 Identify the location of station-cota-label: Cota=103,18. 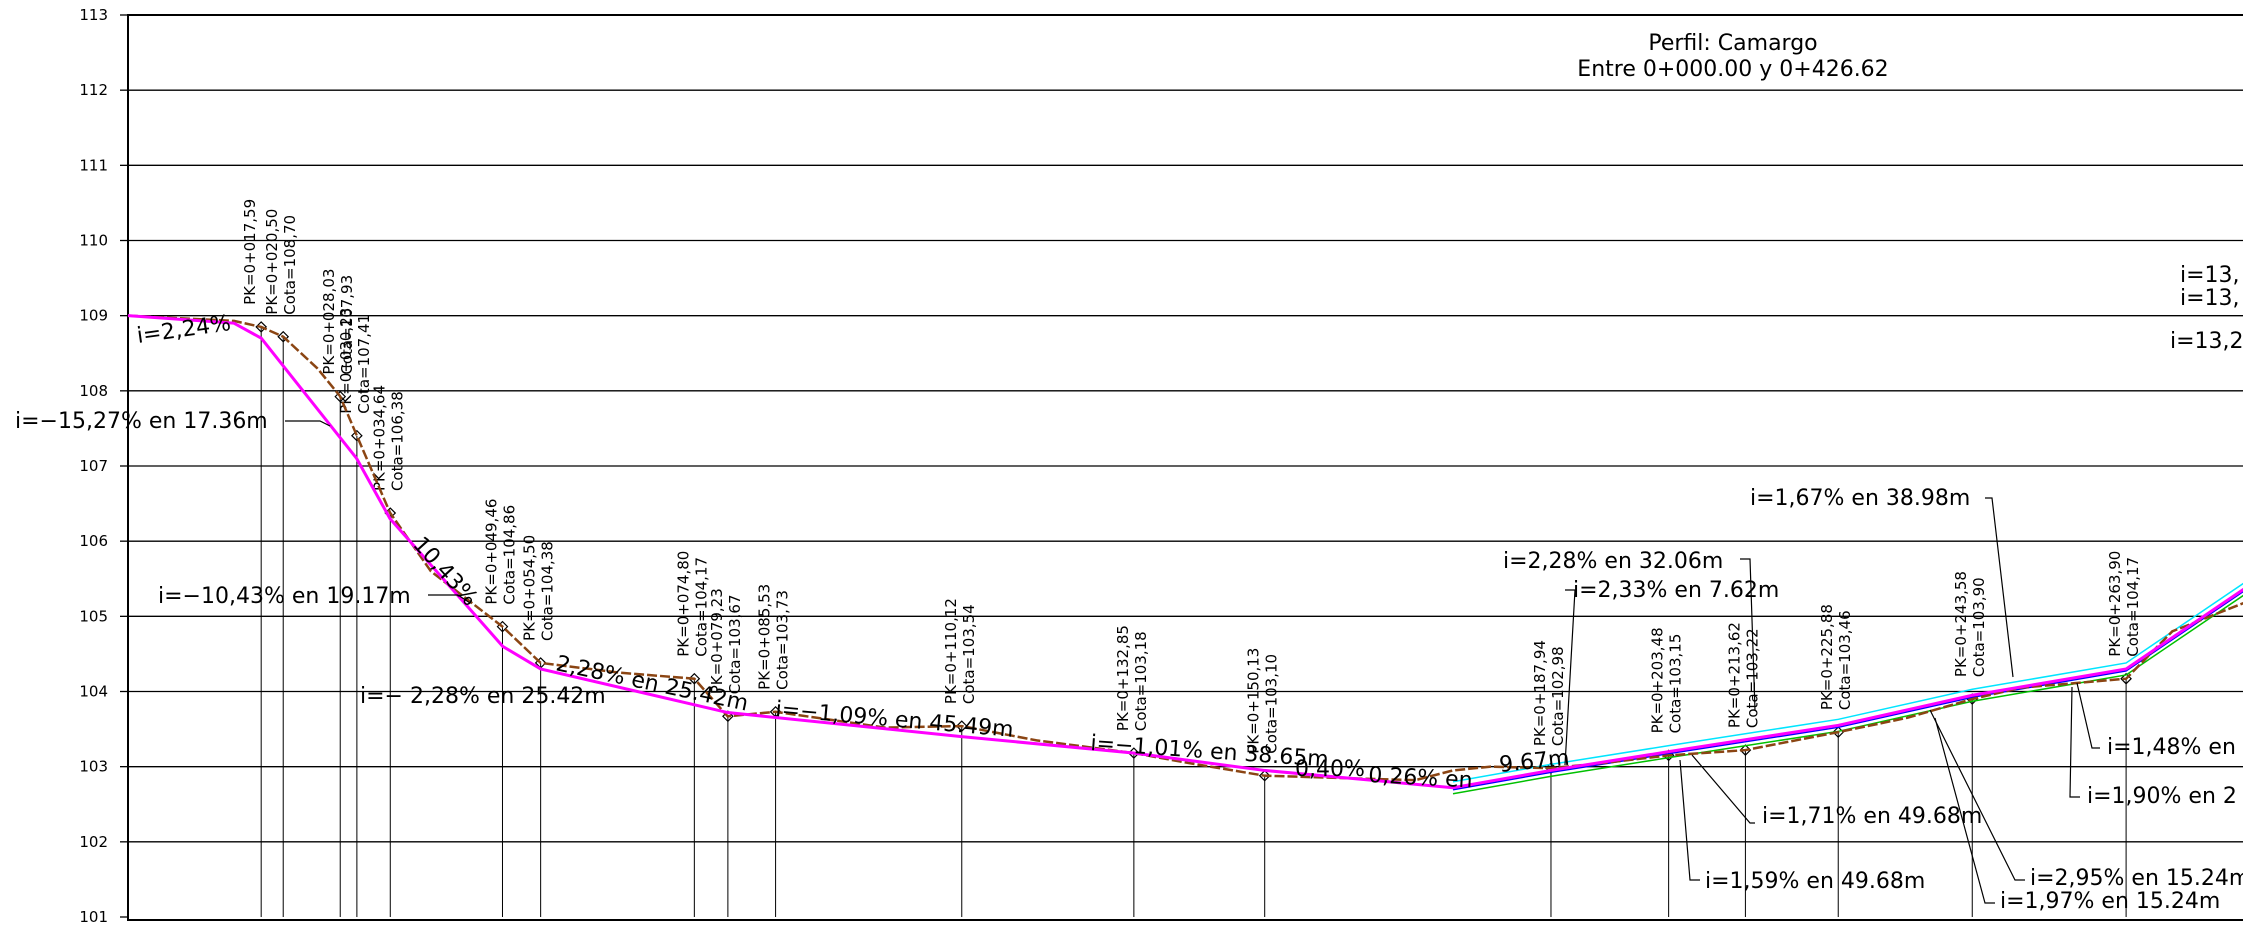
(1141, 681).